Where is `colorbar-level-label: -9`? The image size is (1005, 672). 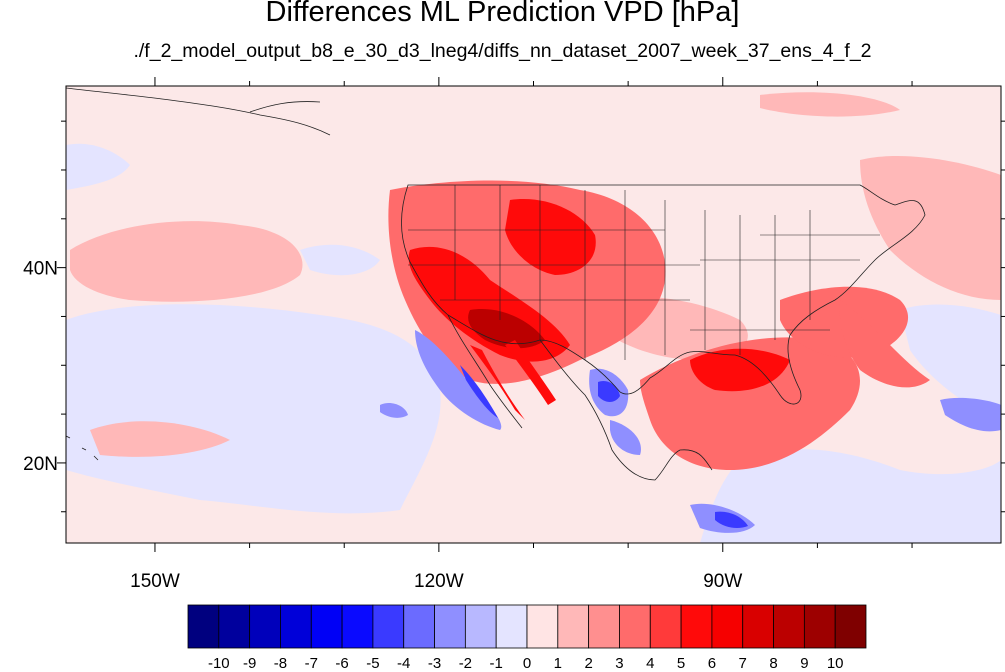 colorbar-level-label: -9 is located at coordinates (249, 663).